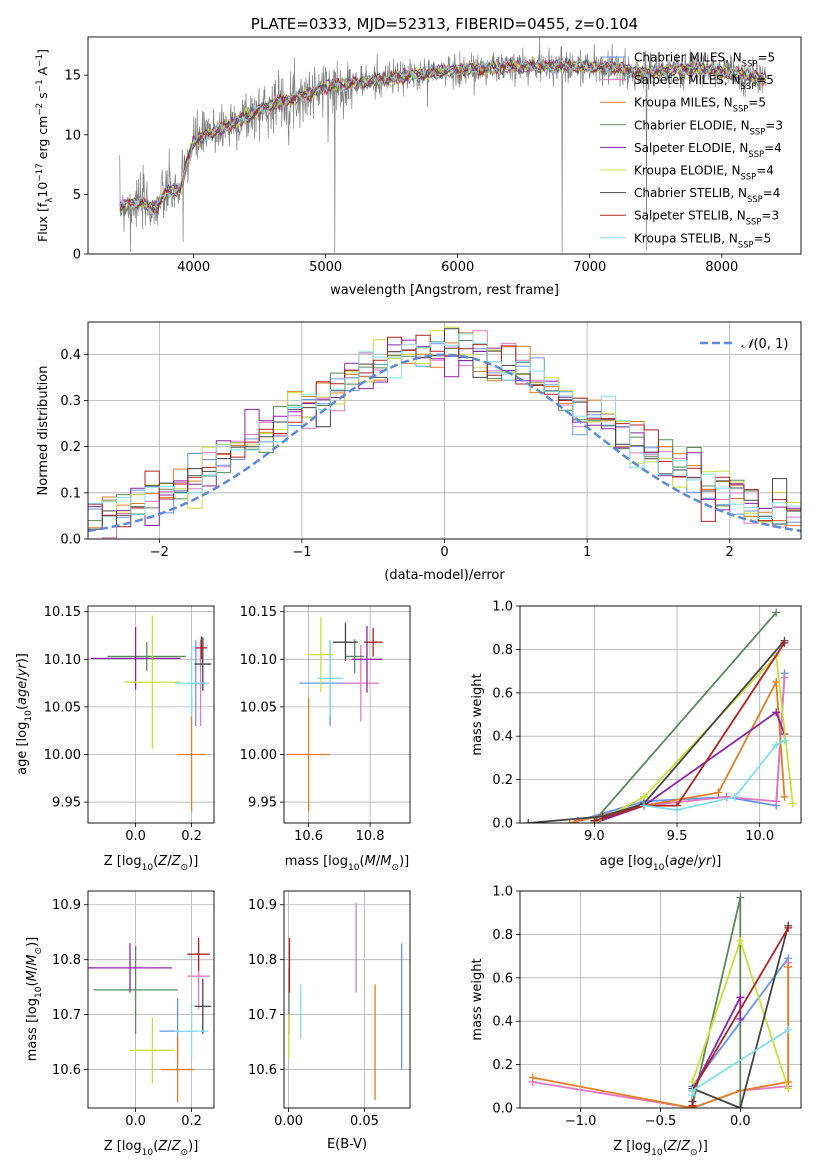  Describe the element at coordinates (660, 999) in the screenshot. I see `axes-frame-weight-vs-Z` at that location.